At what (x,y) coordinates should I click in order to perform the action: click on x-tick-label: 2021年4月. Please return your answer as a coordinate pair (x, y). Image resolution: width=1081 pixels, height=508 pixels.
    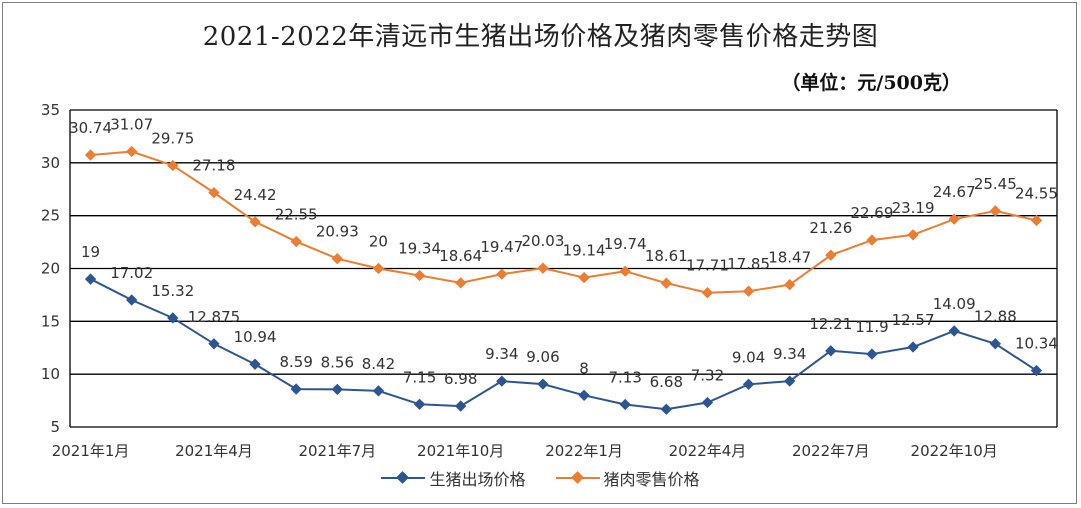
    Looking at the image, I should click on (214, 451).